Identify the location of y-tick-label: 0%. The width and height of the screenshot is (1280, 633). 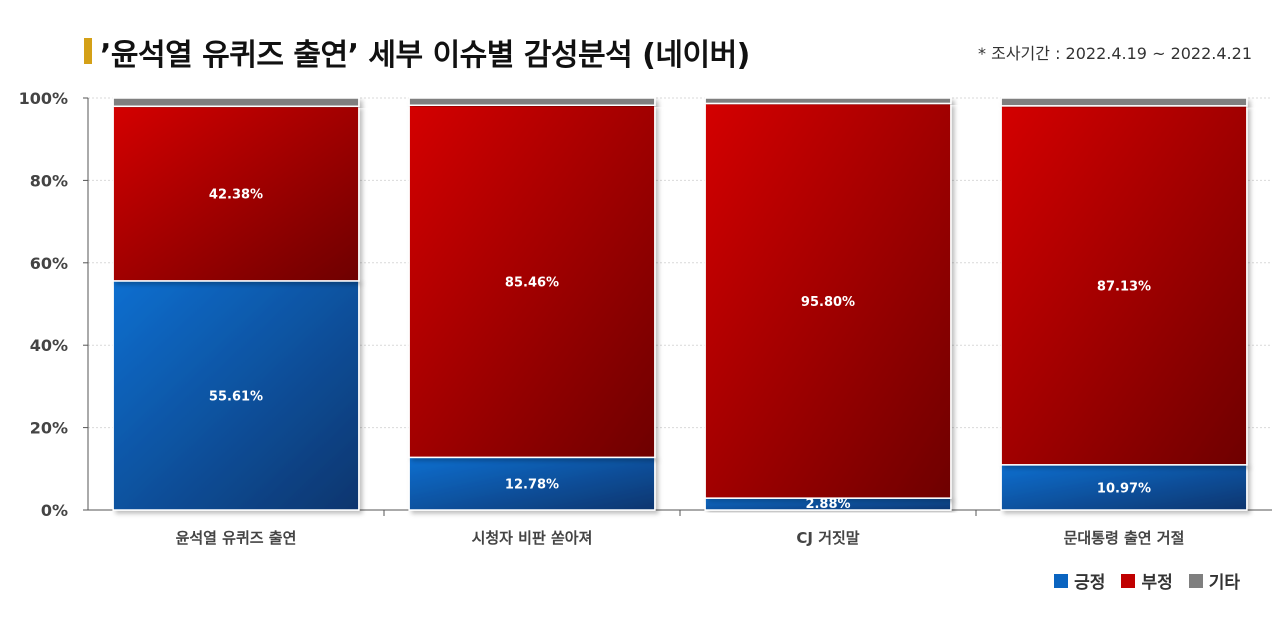
(54, 510).